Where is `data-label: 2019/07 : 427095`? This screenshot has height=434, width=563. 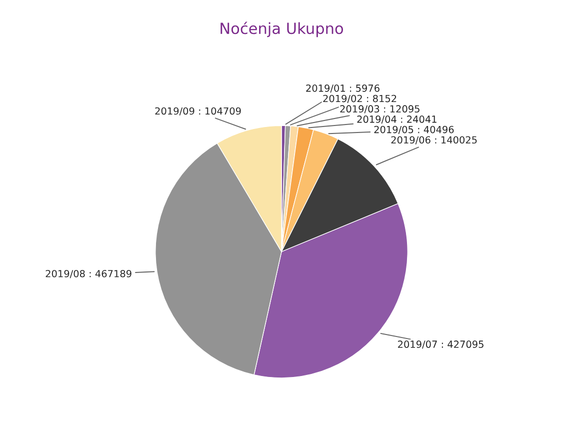
data-label: 2019/07 : 427095 is located at coordinates (441, 344).